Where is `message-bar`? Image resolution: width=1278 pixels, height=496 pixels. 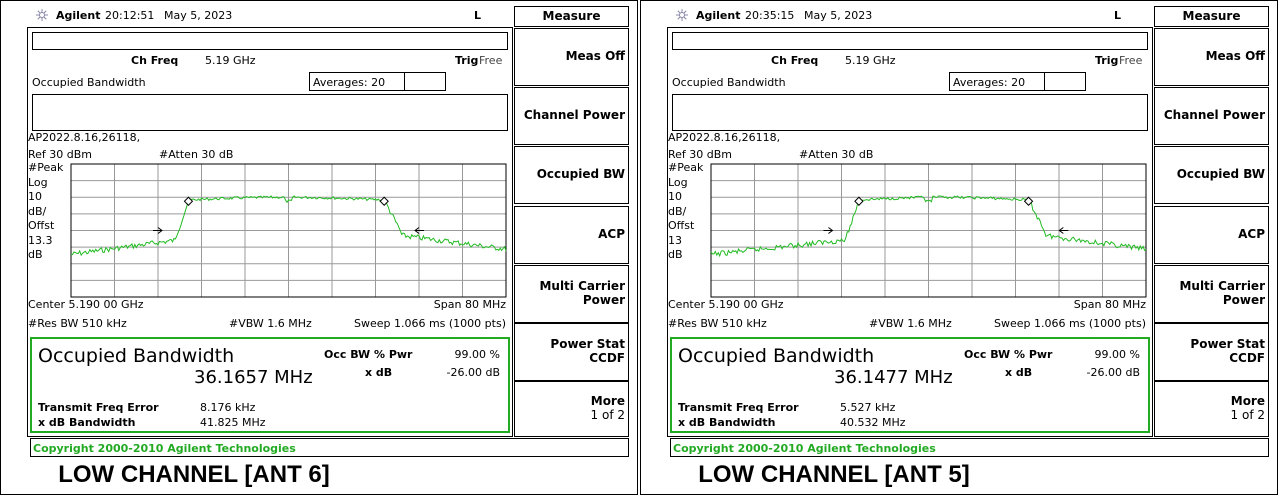
message-bar is located at coordinates (910, 41).